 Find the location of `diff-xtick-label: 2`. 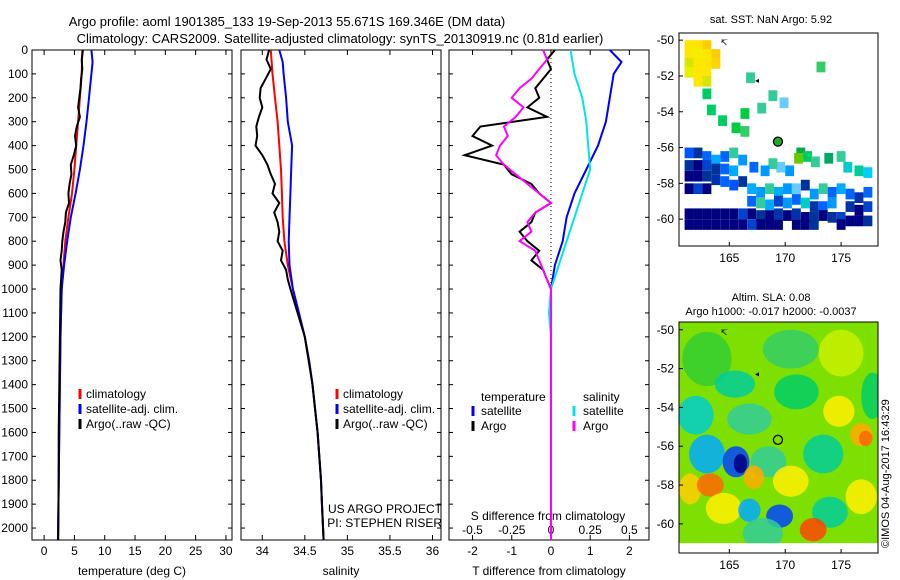

diff-xtick-label: 2 is located at coordinates (629, 551).